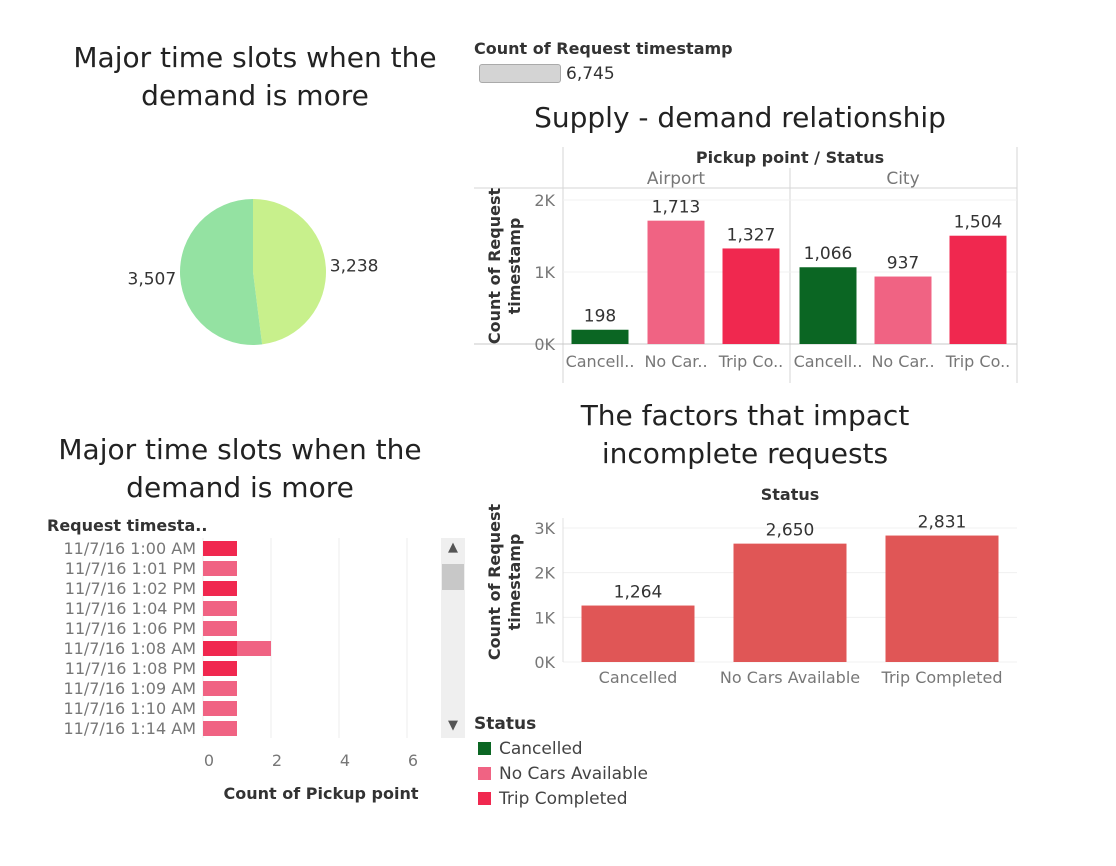  What do you see at coordinates (638, 593) in the screenshot?
I see `bar-value-label: 1,264` at bounding box center [638, 593].